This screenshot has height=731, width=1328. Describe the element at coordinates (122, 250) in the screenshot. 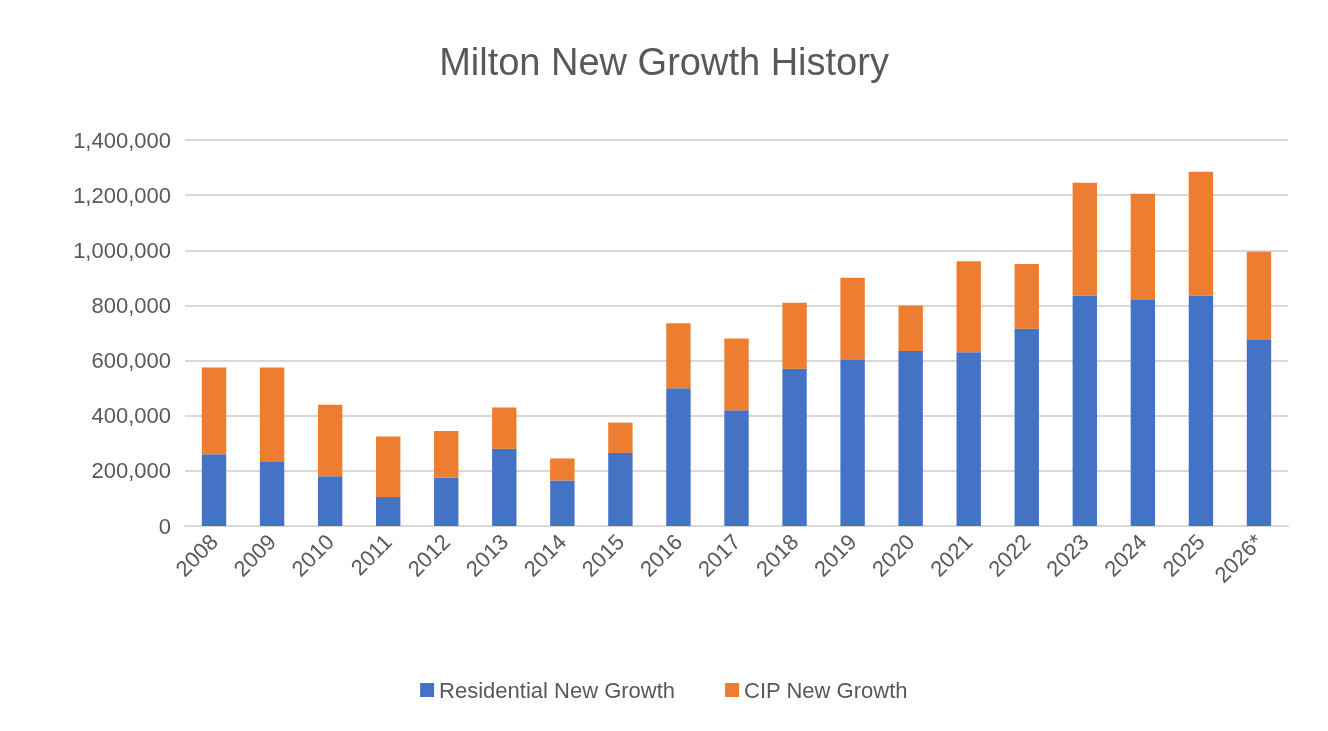

I see `y-tick-label: 1,000,000` at that location.